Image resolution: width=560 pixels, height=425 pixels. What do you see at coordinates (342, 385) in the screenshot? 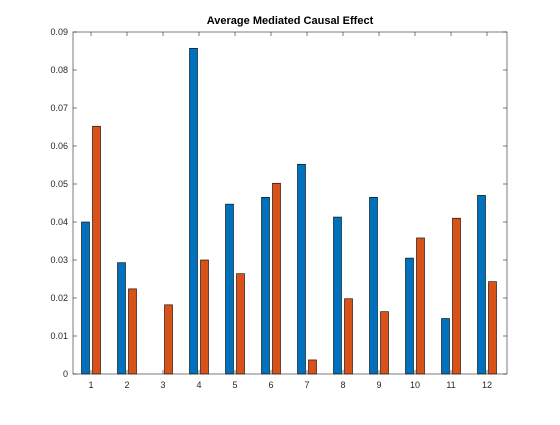
I see `x-tick-label: 8` at bounding box center [342, 385].